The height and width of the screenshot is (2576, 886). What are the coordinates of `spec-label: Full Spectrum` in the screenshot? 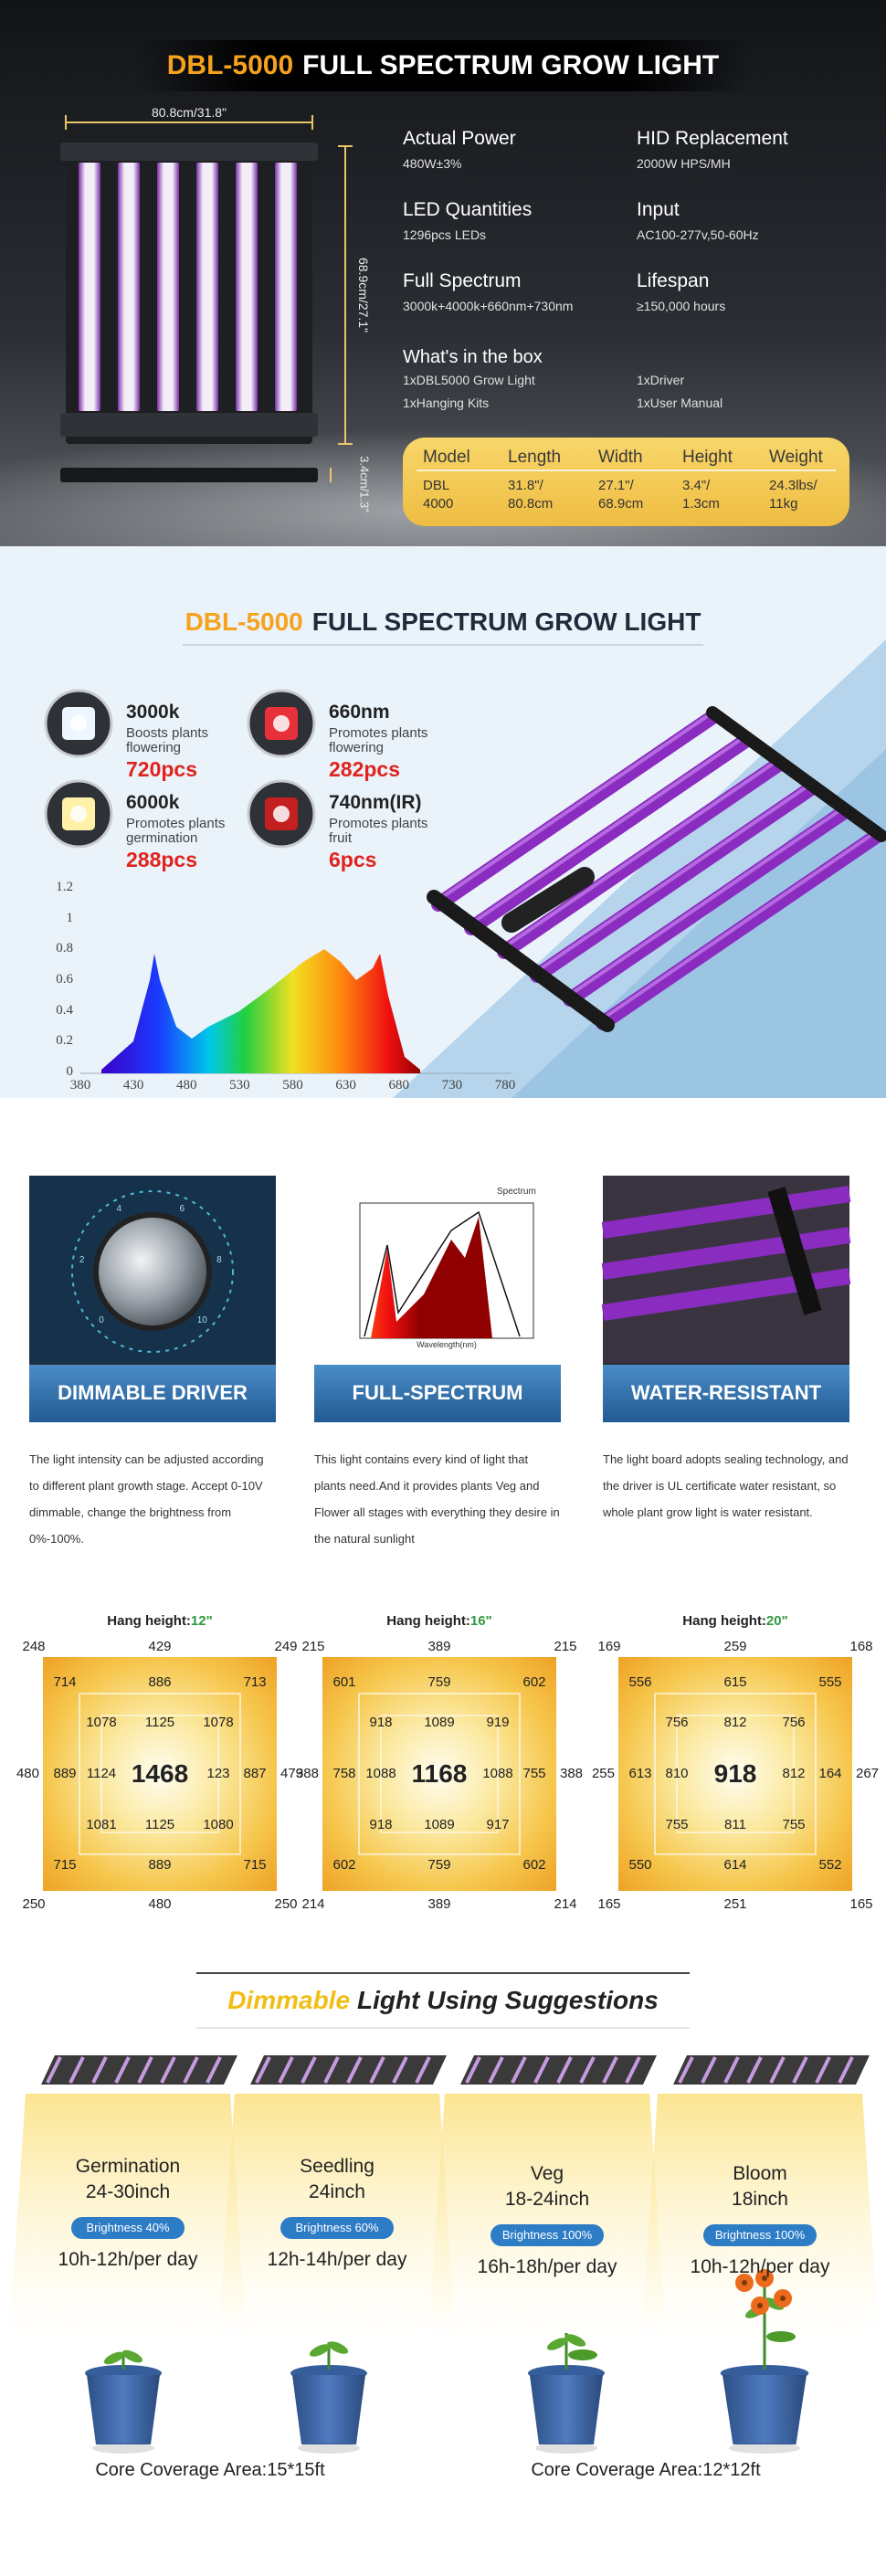 It's located at (462, 280).